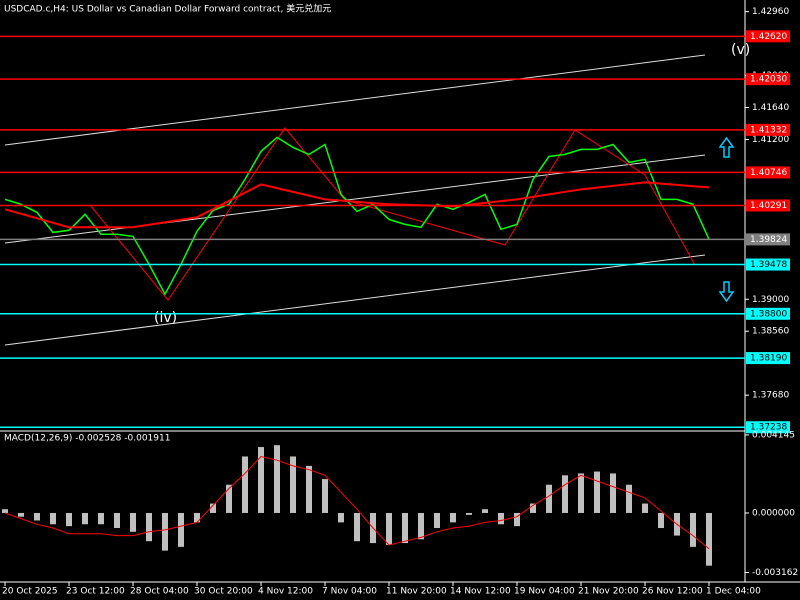  What do you see at coordinates (95, 592) in the screenshot?
I see `x-tick-label: 23 Oct 12:00` at bounding box center [95, 592].